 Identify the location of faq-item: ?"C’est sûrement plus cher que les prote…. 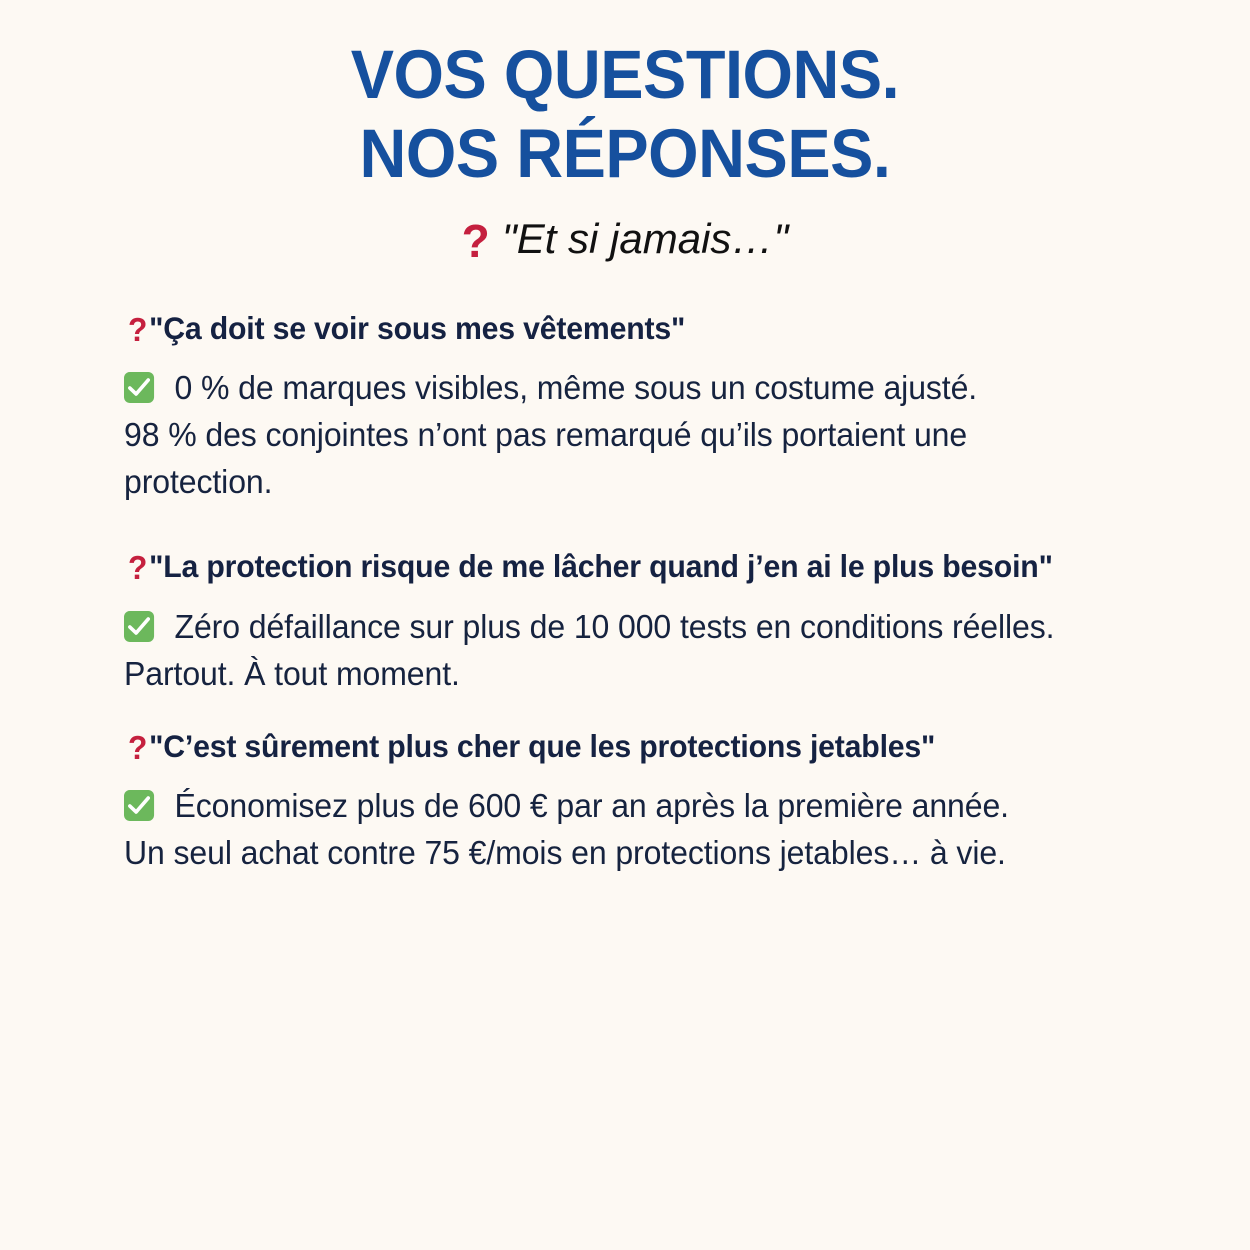
(628, 801).